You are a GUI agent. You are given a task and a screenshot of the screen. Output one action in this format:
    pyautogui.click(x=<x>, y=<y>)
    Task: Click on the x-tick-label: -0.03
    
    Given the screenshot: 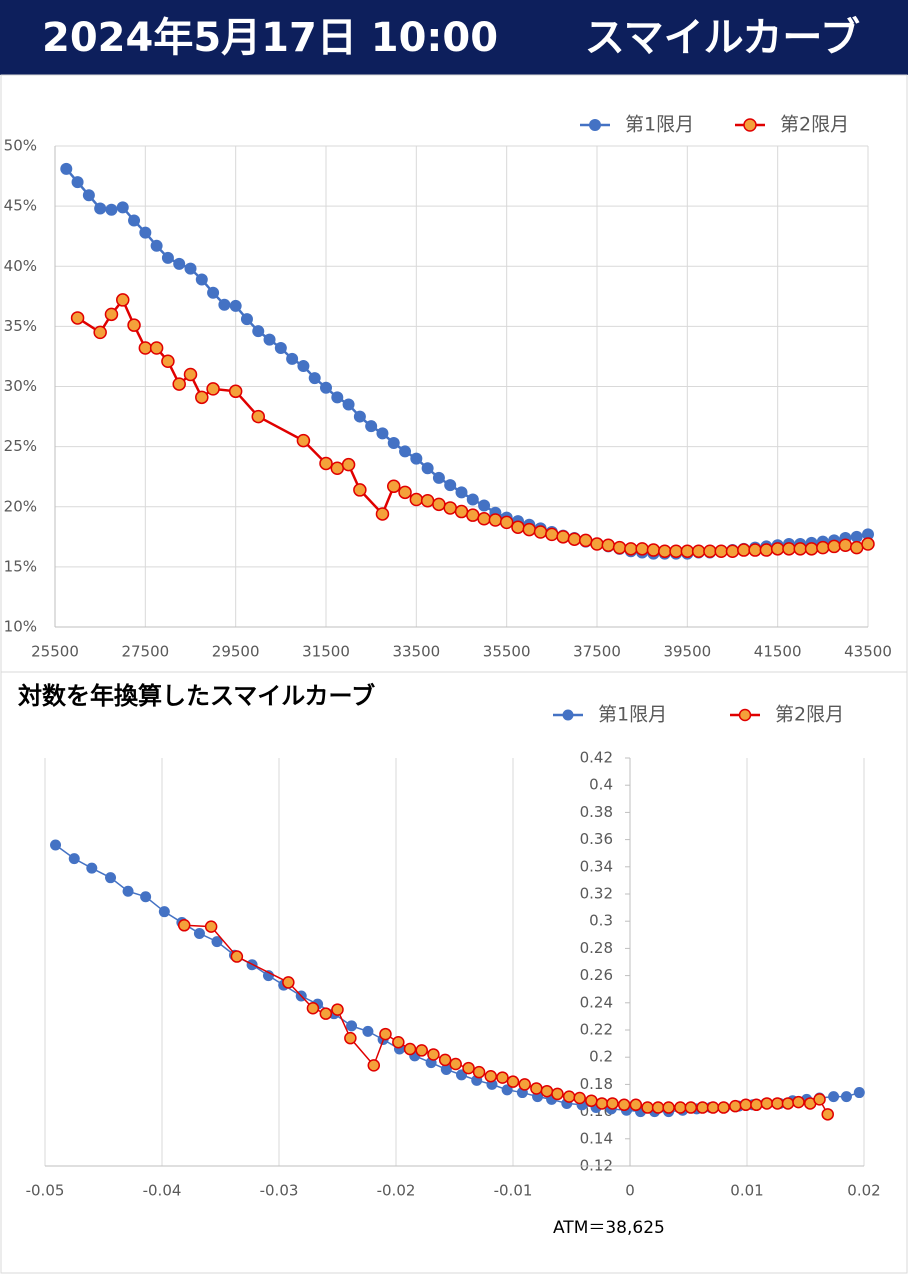 What is the action you would take?
    pyautogui.click(x=279, y=1191)
    